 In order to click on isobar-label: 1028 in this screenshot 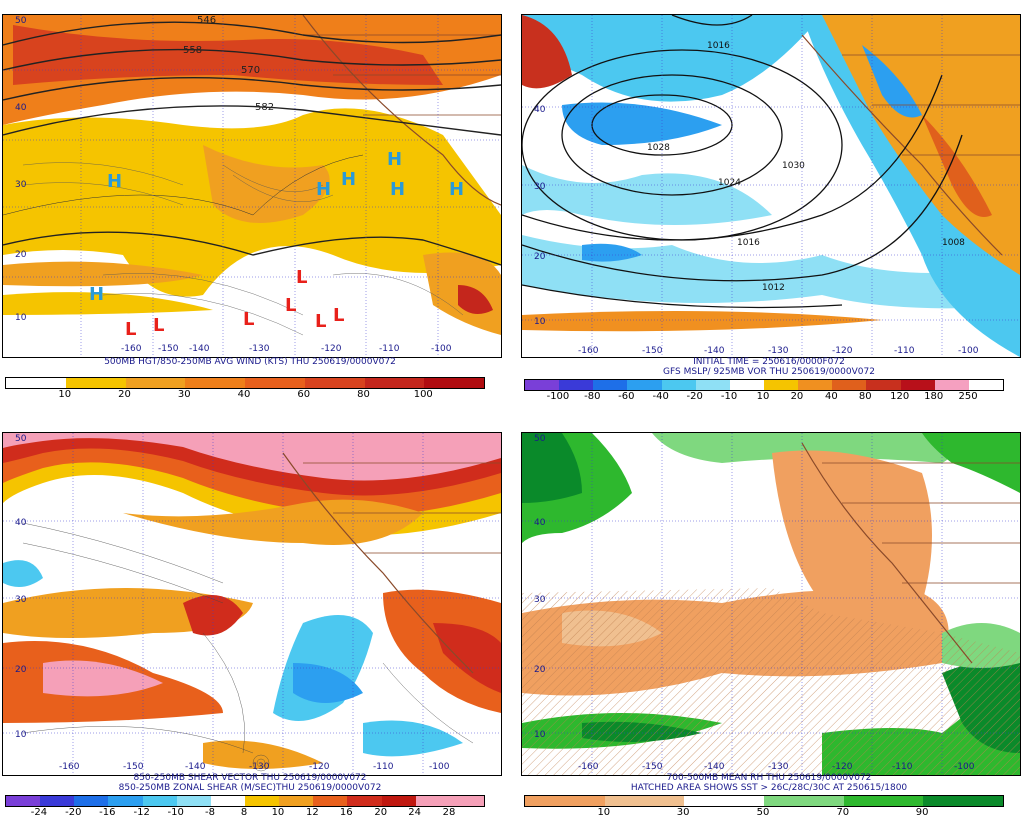, I will do `click(658, 148)`.